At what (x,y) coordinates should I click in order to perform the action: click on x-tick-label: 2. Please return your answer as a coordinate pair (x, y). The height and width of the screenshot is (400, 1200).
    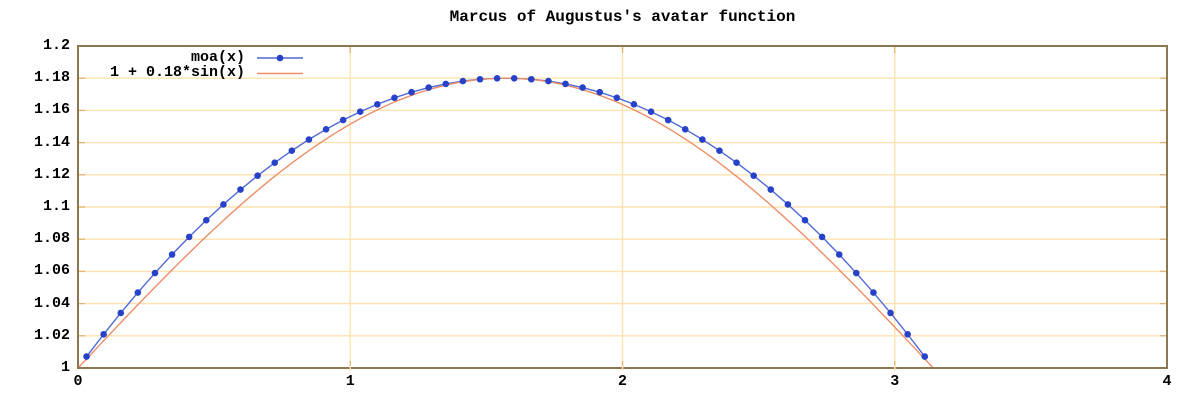
    Looking at the image, I should click on (622, 381).